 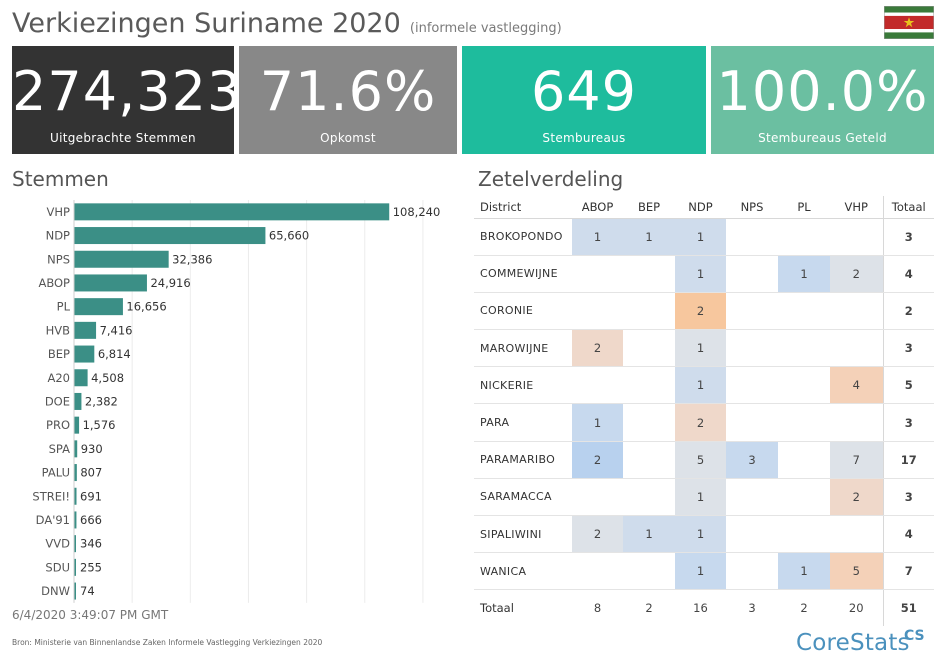 What do you see at coordinates (57, 401) in the screenshot?
I see `bar-category-label: DOE` at bounding box center [57, 401].